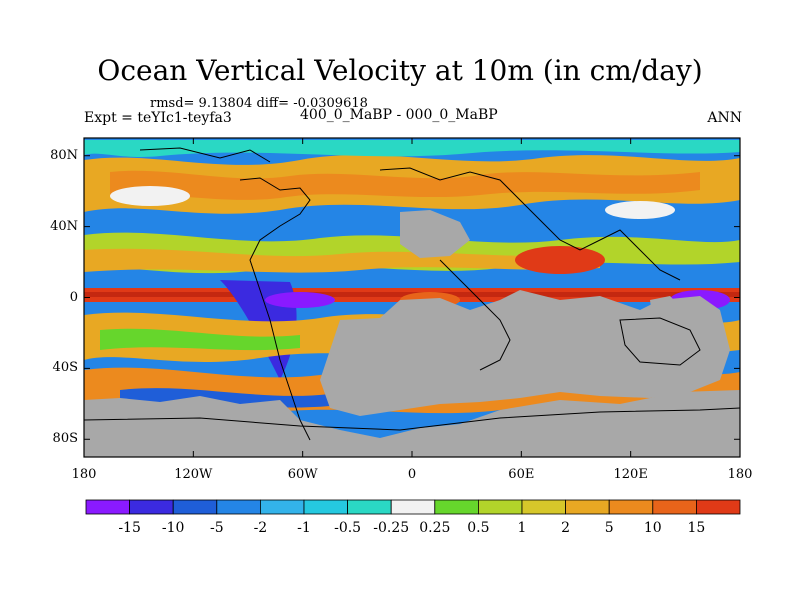  I want to click on lat-tick-label: 80N, so click(64, 155).